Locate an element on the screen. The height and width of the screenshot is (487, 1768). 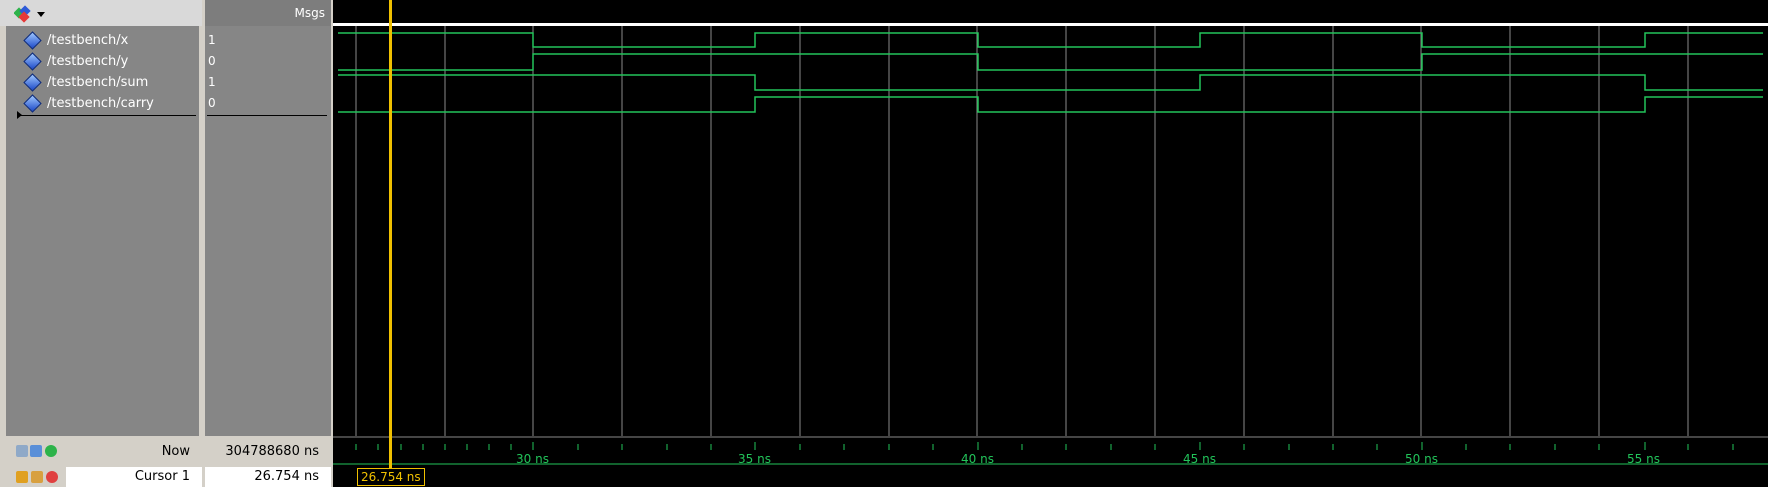
cursor-time-box: 26.754 ns is located at coordinates (391, 477).